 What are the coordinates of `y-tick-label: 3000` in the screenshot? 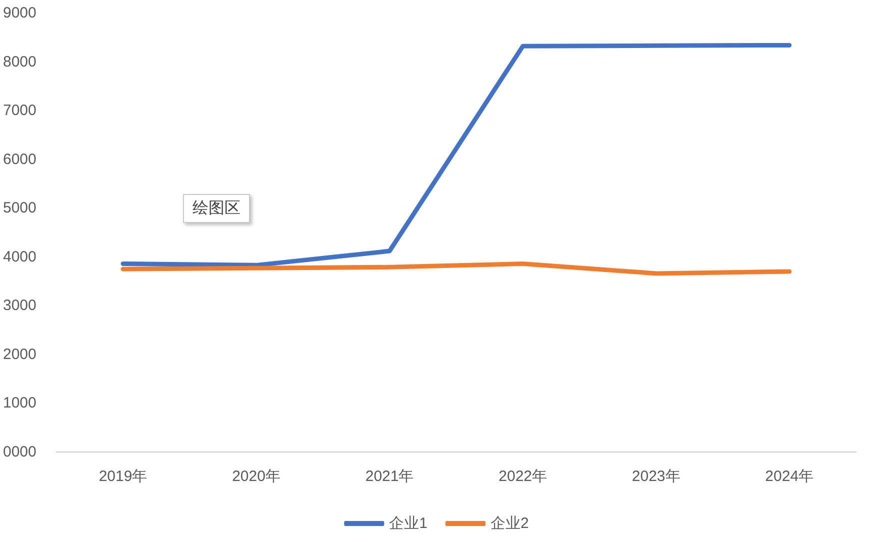 It's located at (19, 305).